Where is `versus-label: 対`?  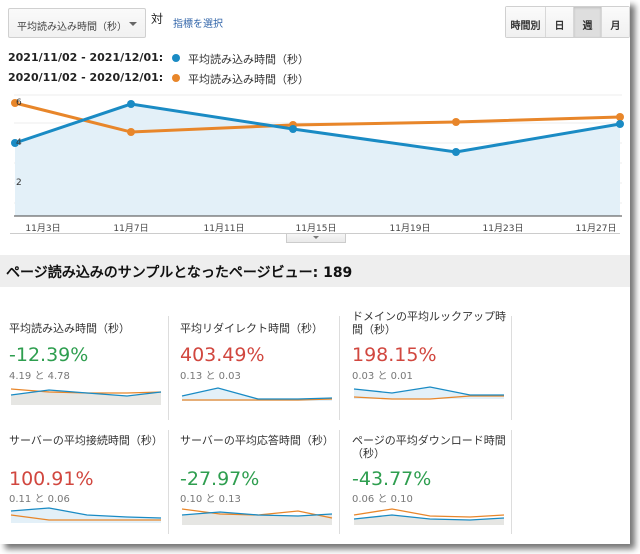 versus-label: 対 is located at coordinates (157, 19).